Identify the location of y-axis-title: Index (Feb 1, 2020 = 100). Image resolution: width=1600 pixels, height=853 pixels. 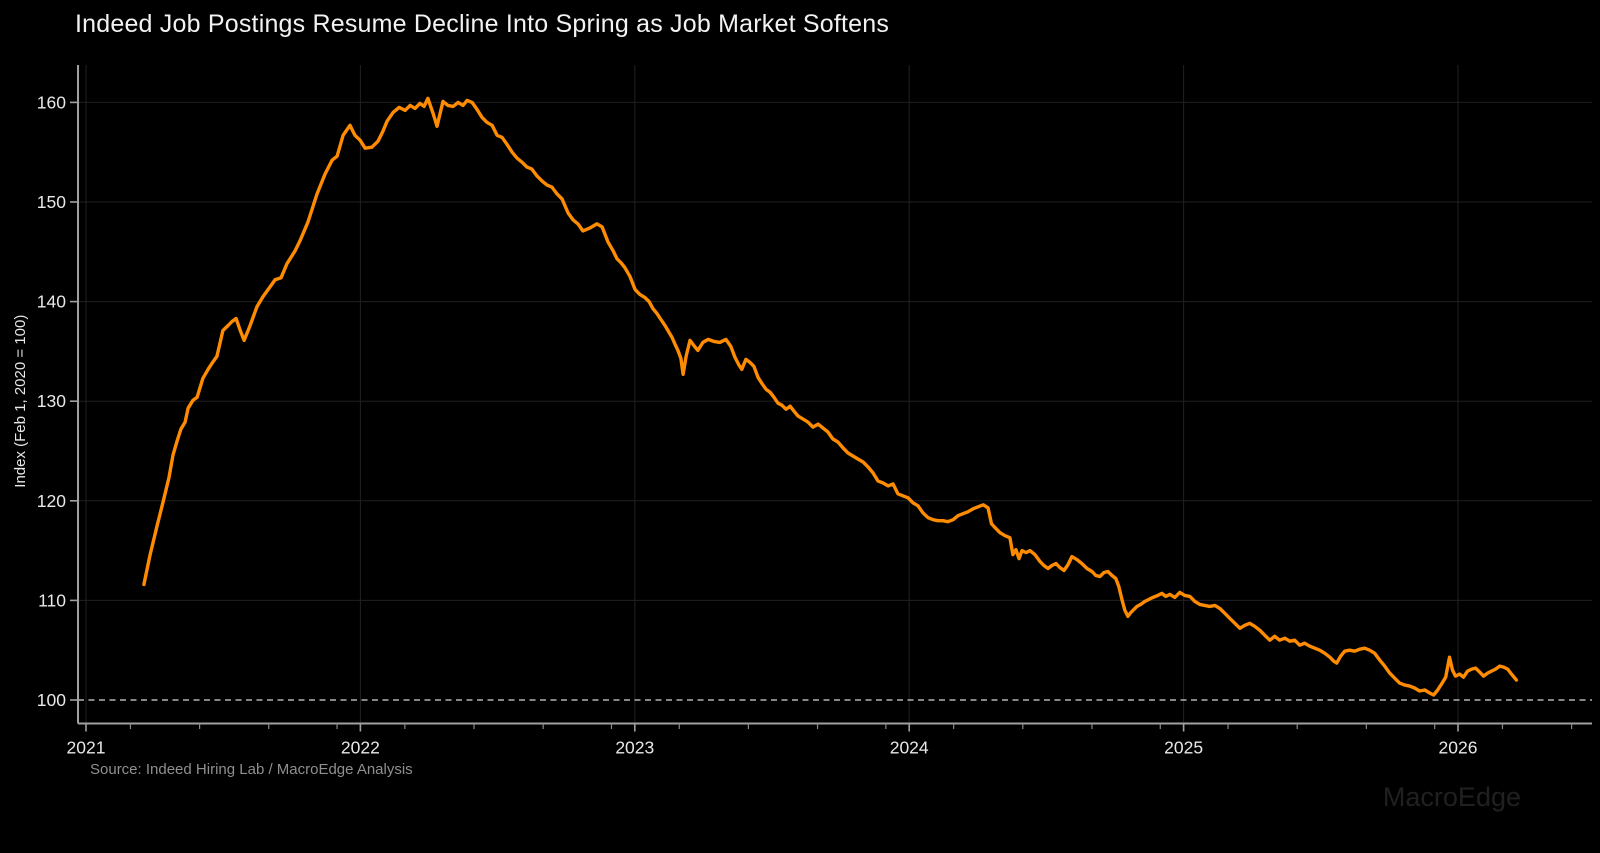
(20, 401).